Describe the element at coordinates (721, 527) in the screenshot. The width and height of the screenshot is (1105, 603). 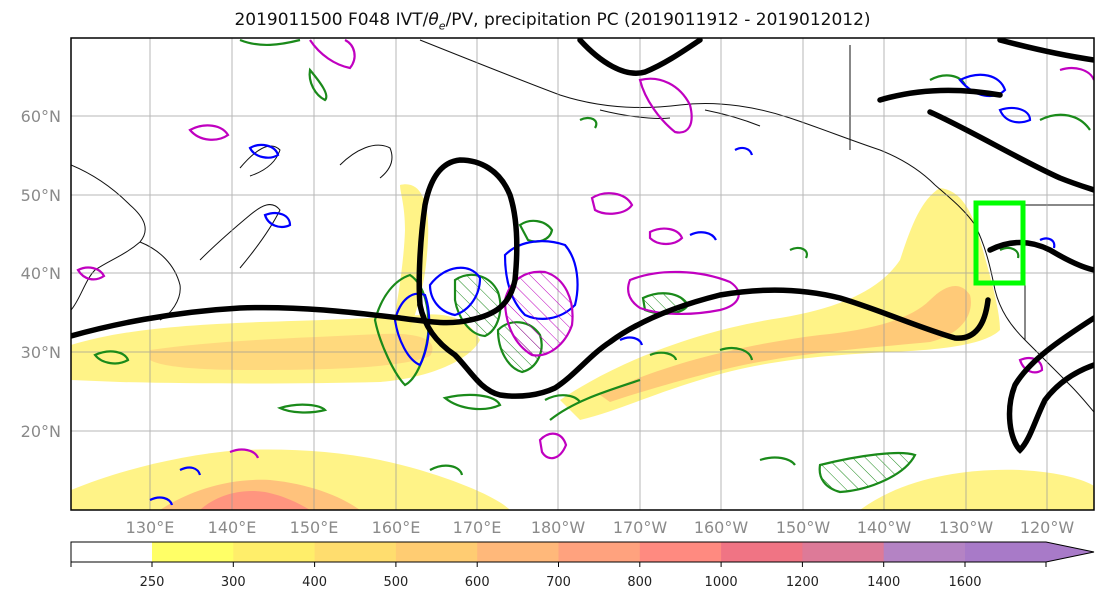
I see `lon-label: 160°W` at that location.